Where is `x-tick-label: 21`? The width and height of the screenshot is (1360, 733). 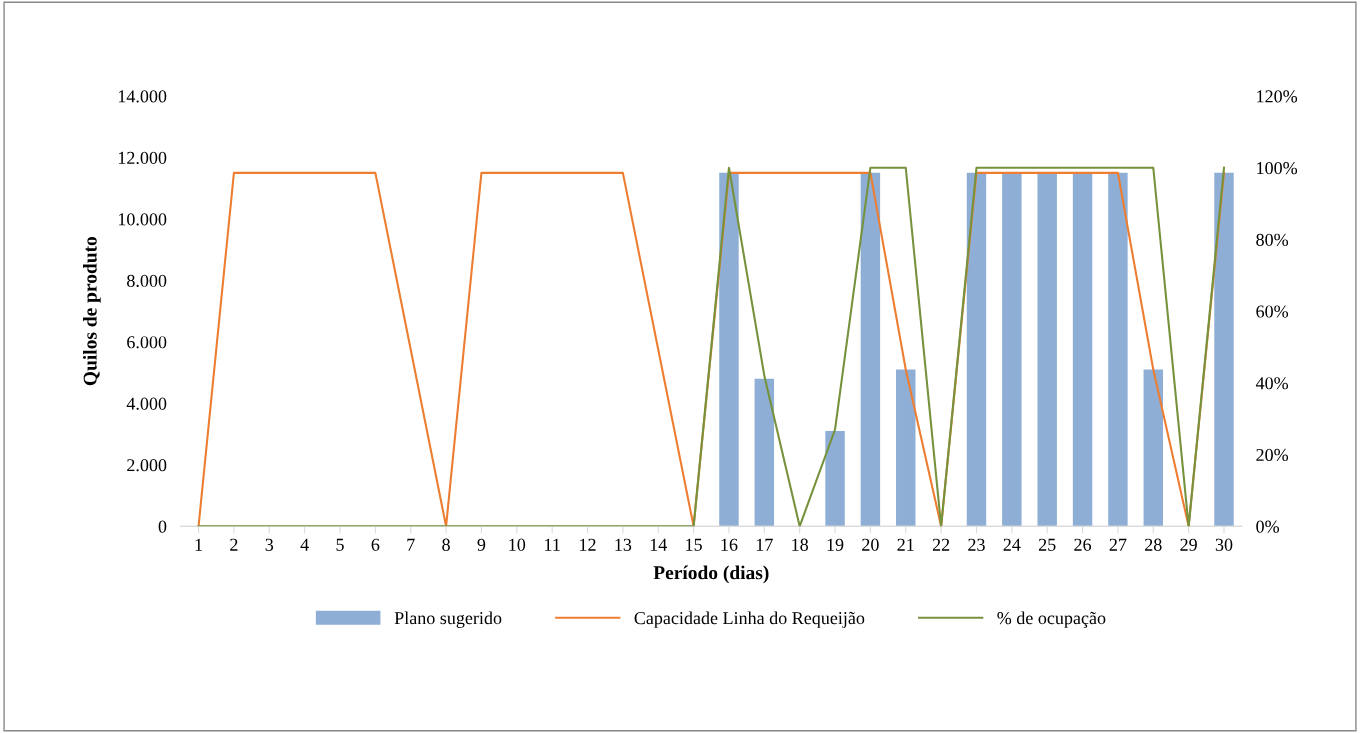 x-tick-label: 21 is located at coordinates (905, 544).